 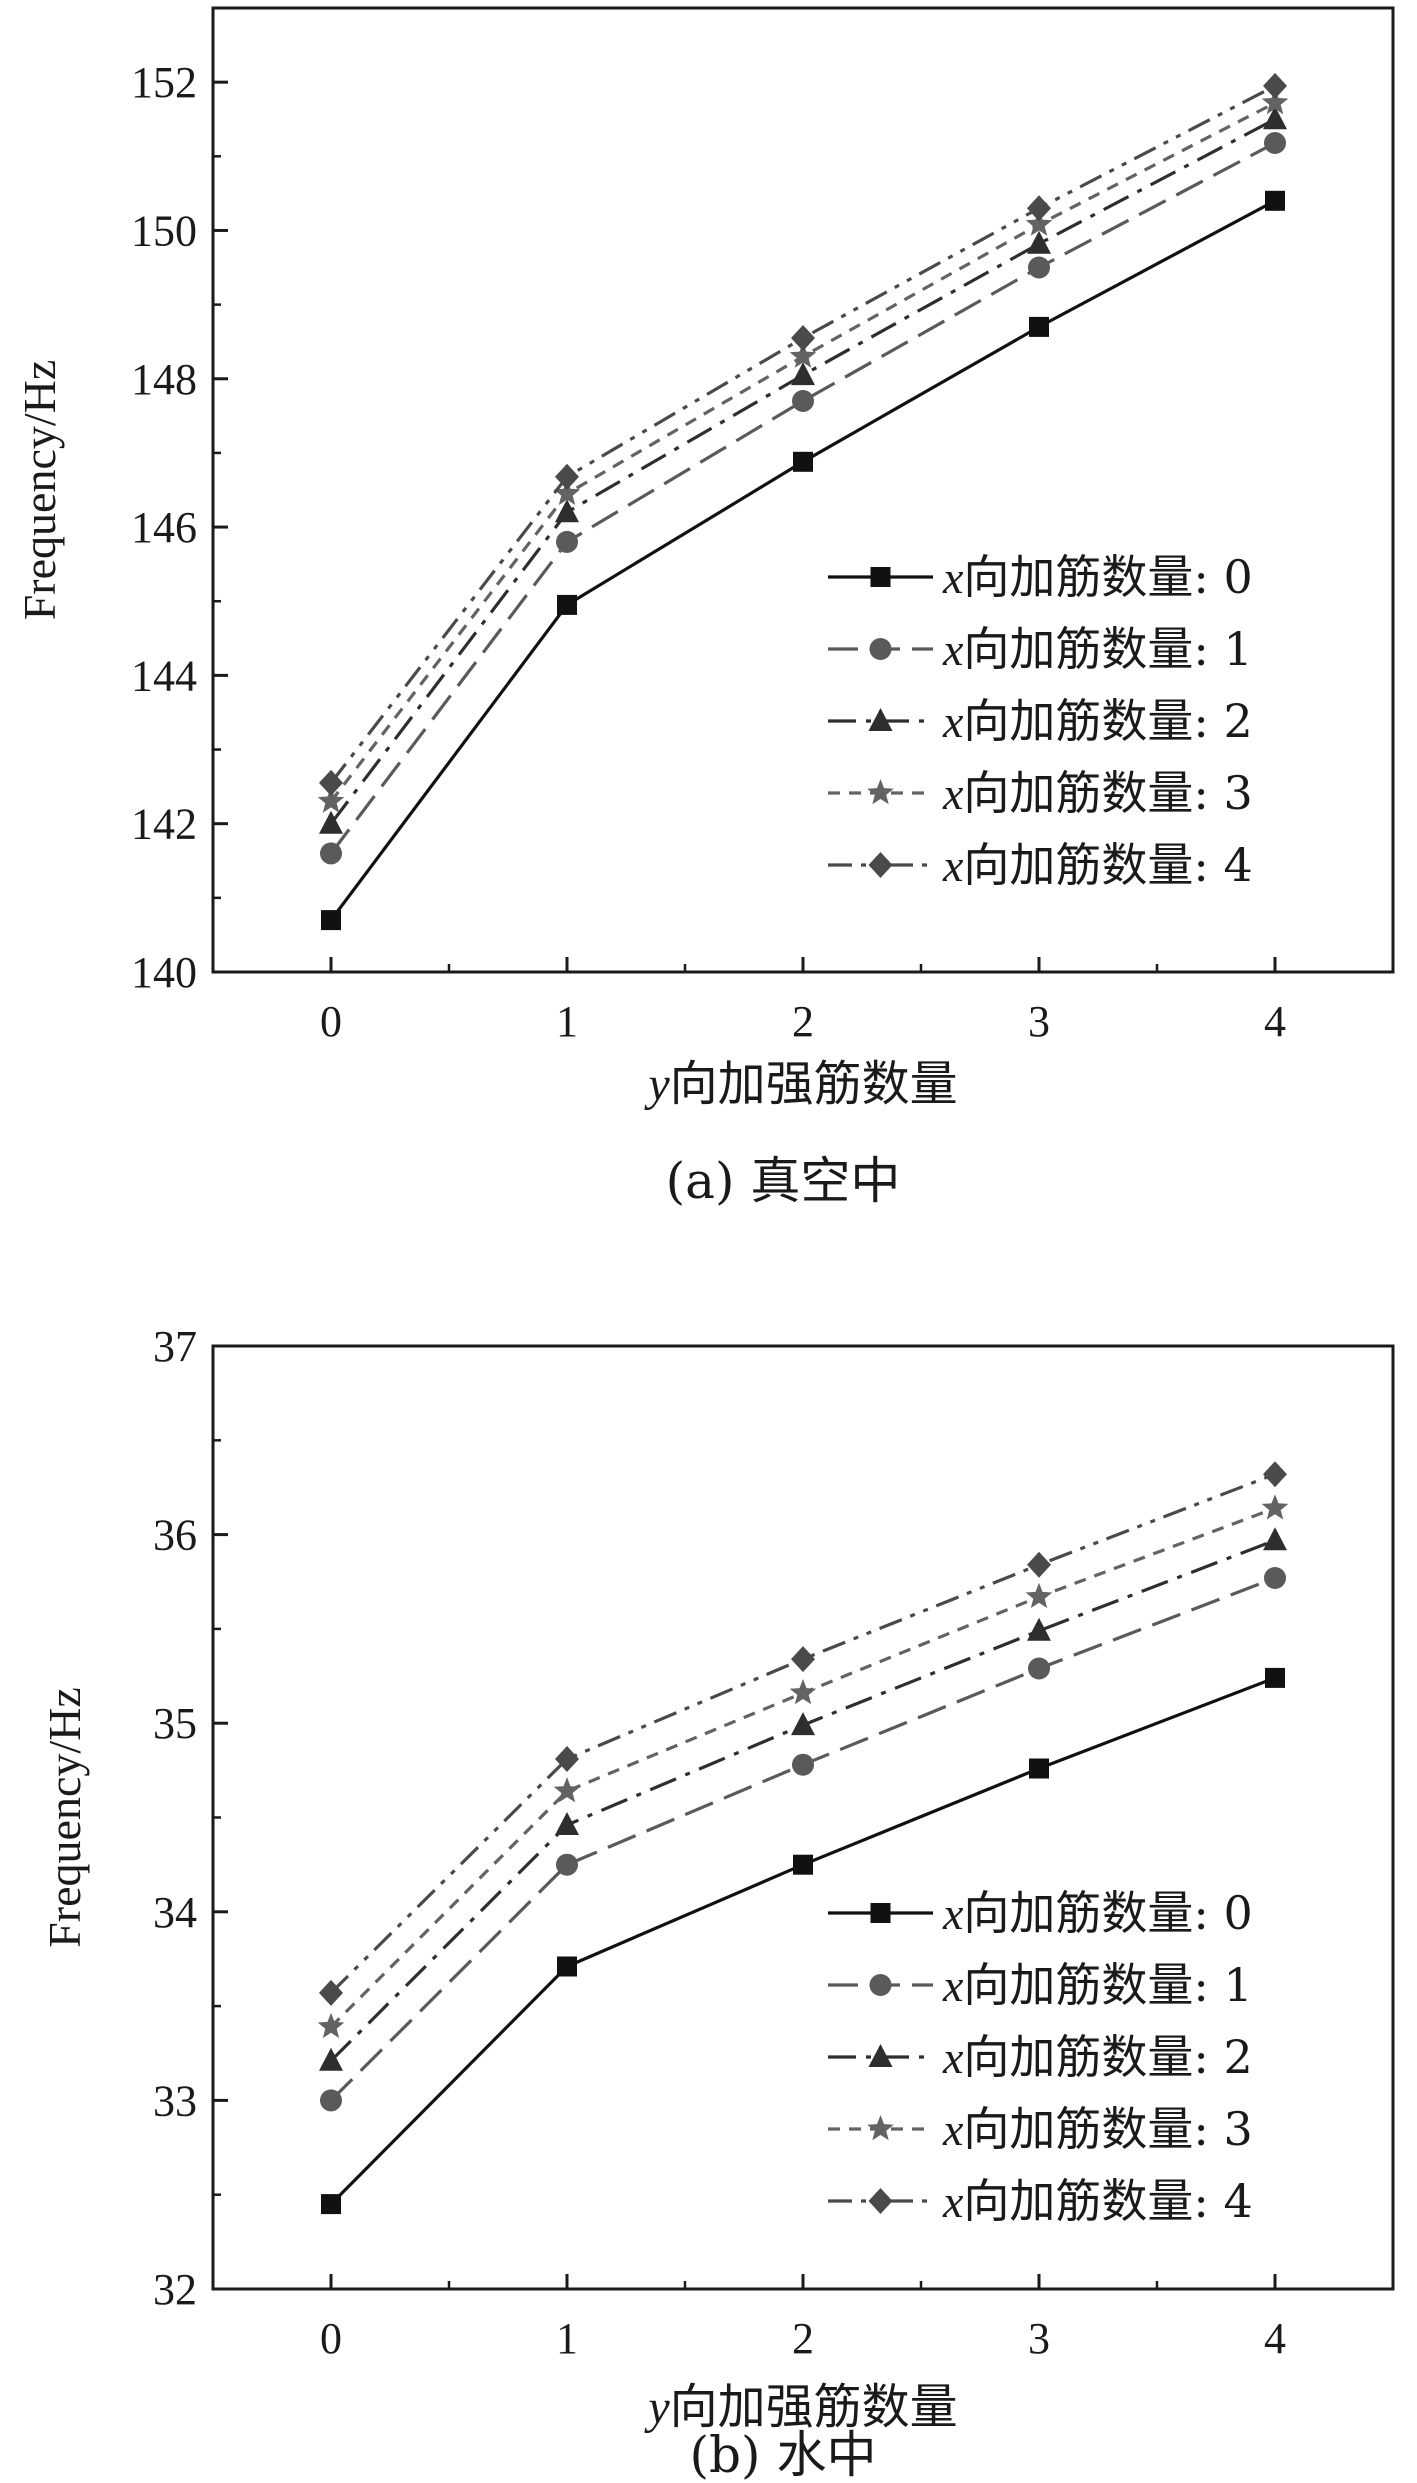 I want to click on y-tick-label: 32, so click(x=175, y=2289).